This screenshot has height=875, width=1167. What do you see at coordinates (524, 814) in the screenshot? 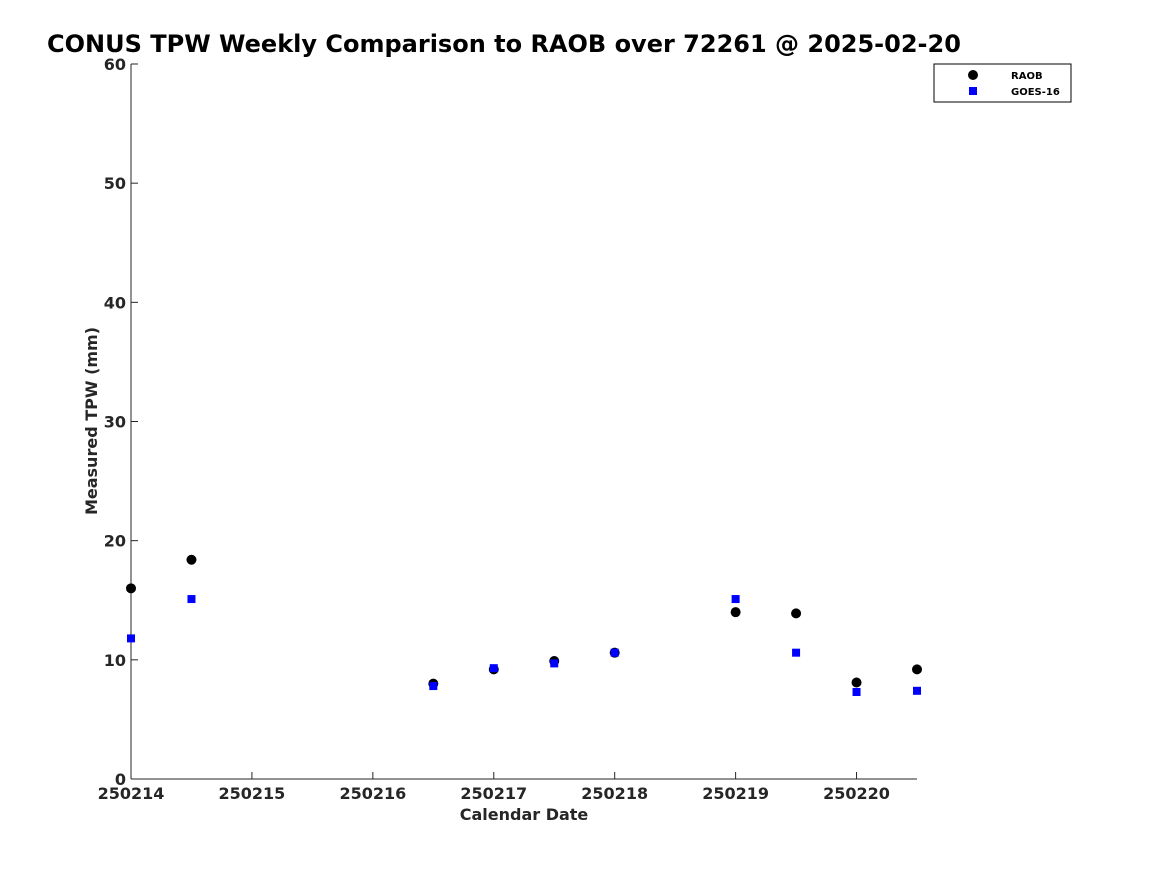
I see `x-axis-label: Calendar Date` at bounding box center [524, 814].